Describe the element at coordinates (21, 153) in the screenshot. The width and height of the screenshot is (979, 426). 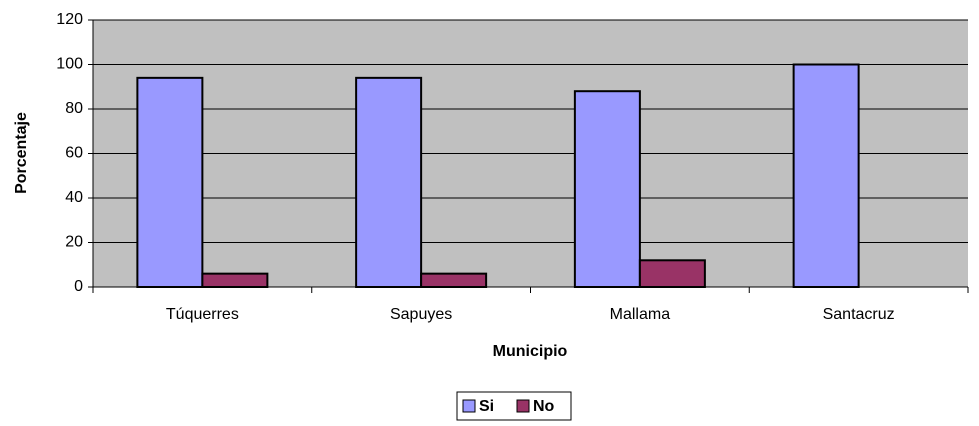
I see `y-axis-label: Porcentaje` at that location.